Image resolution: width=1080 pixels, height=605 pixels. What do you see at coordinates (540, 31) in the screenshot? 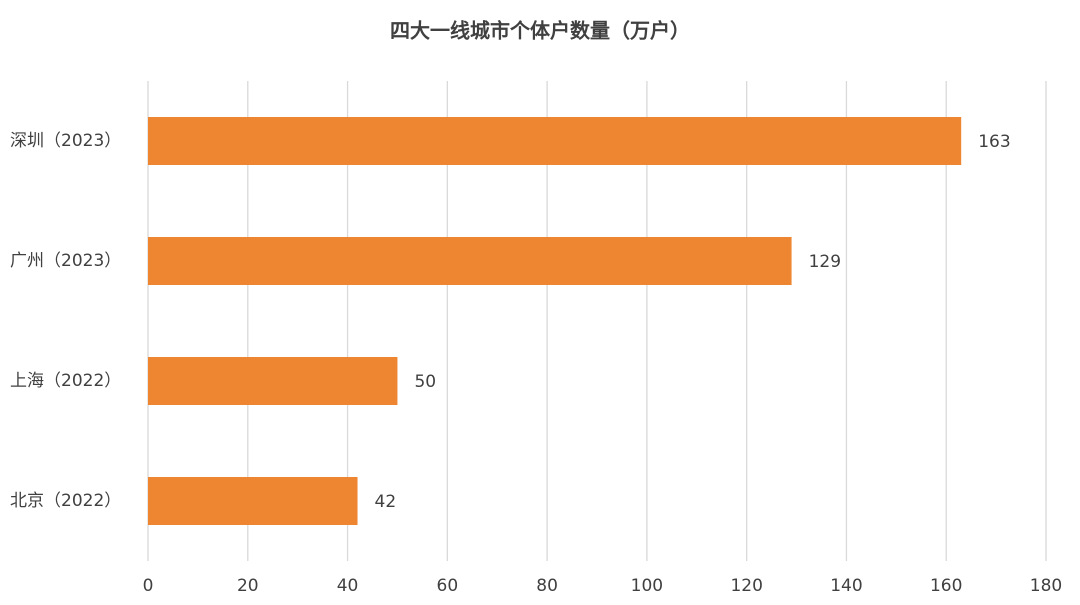
I see `chart-title: 四大一线城市个体户数量（万户）` at bounding box center [540, 31].